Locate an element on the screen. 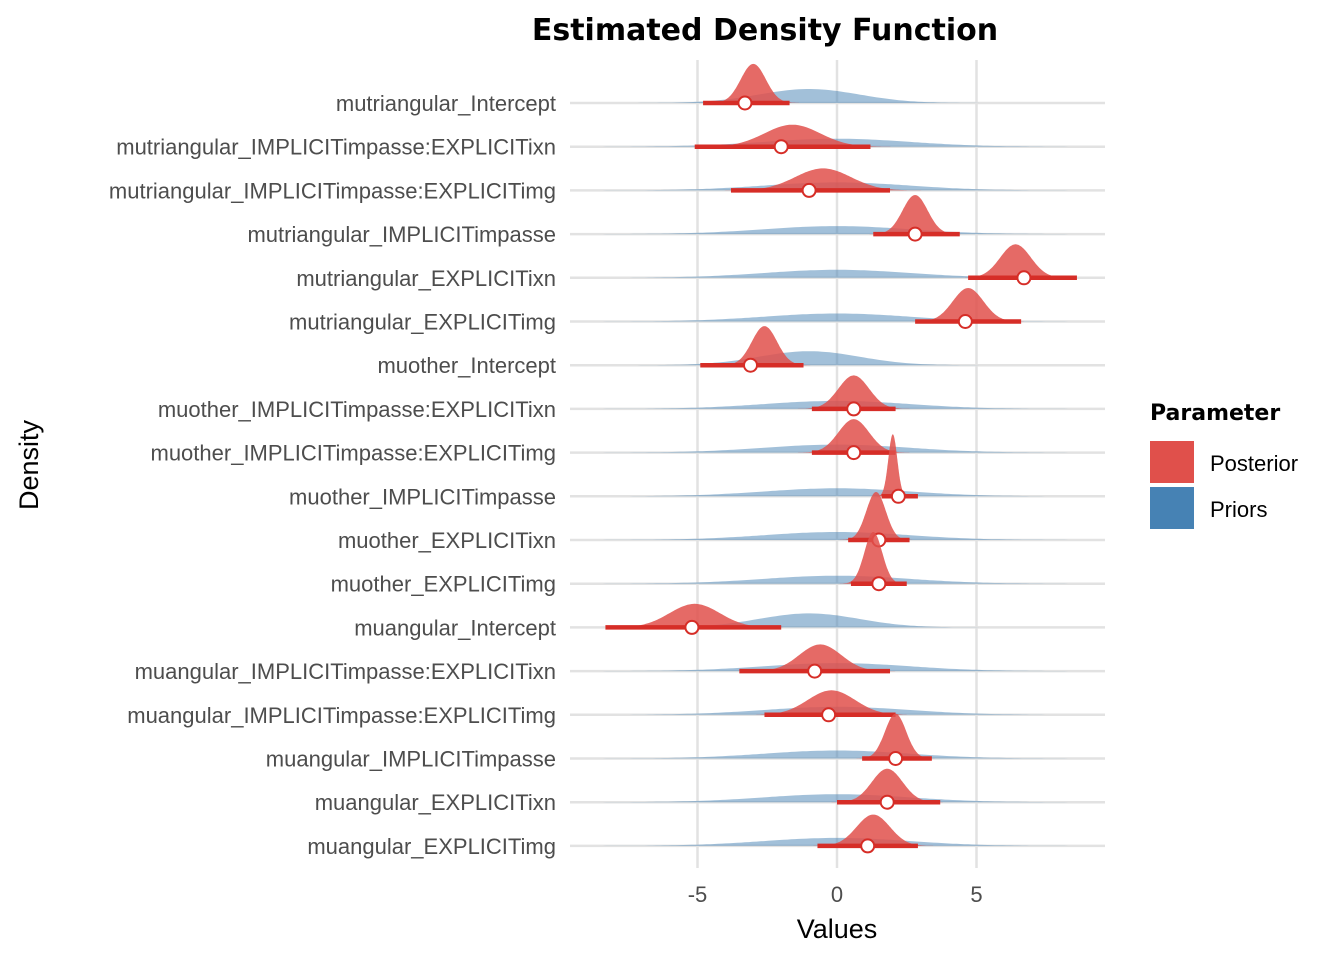  x-axis-ticks: -5 0 5 is located at coordinates (835, 894).